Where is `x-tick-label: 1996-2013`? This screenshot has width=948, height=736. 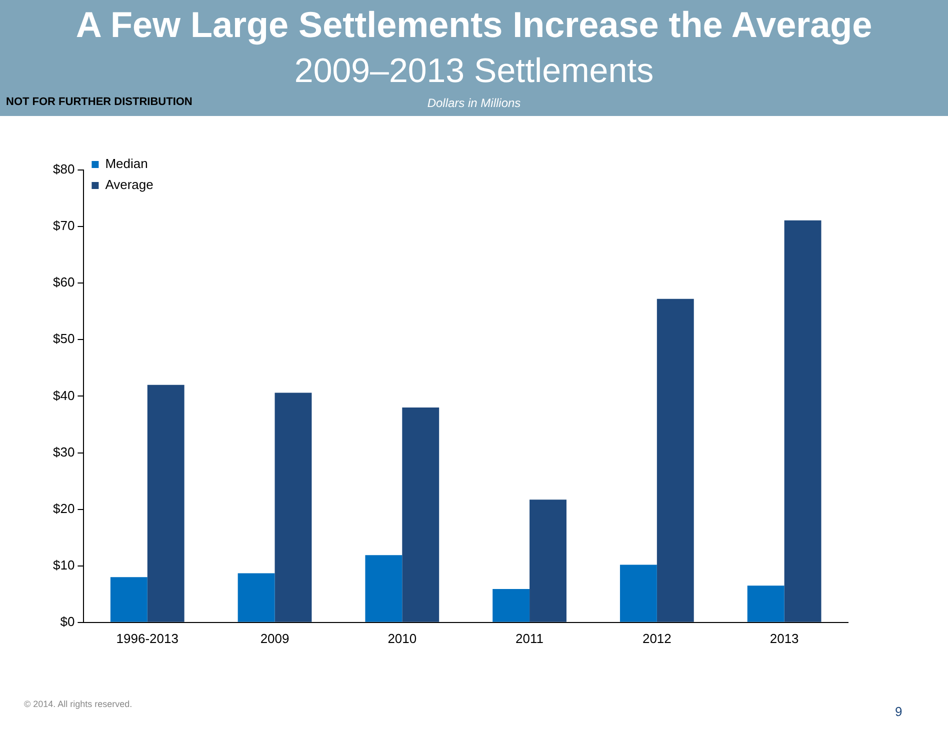
x-tick-label: 1996-2013 is located at coordinates (147, 638).